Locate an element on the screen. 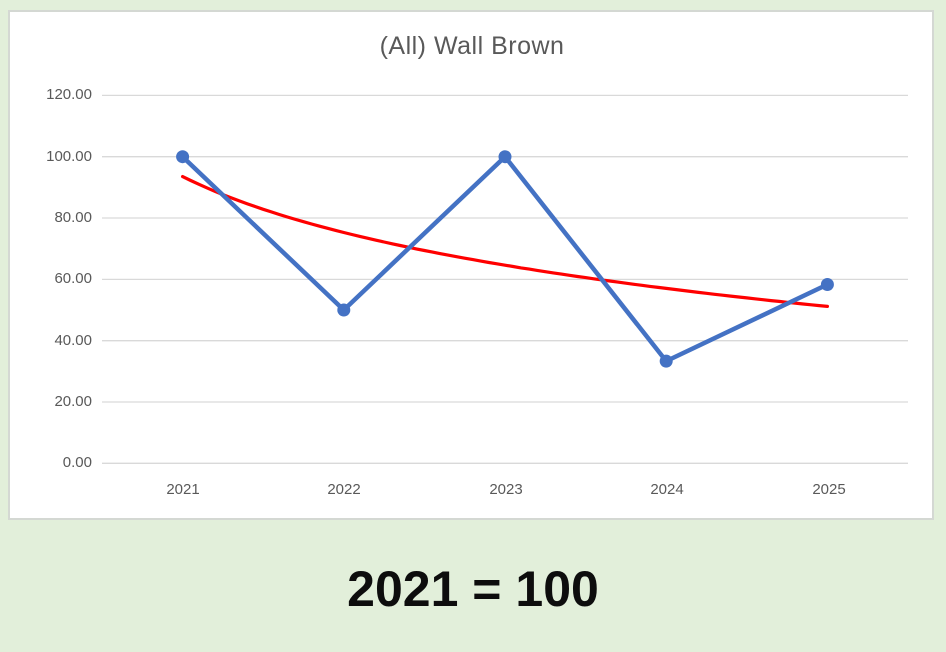 Image resolution: width=946 pixels, height=652 pixels. y-axis-tick-label: 120.00 is located at coordinates (69, 94).